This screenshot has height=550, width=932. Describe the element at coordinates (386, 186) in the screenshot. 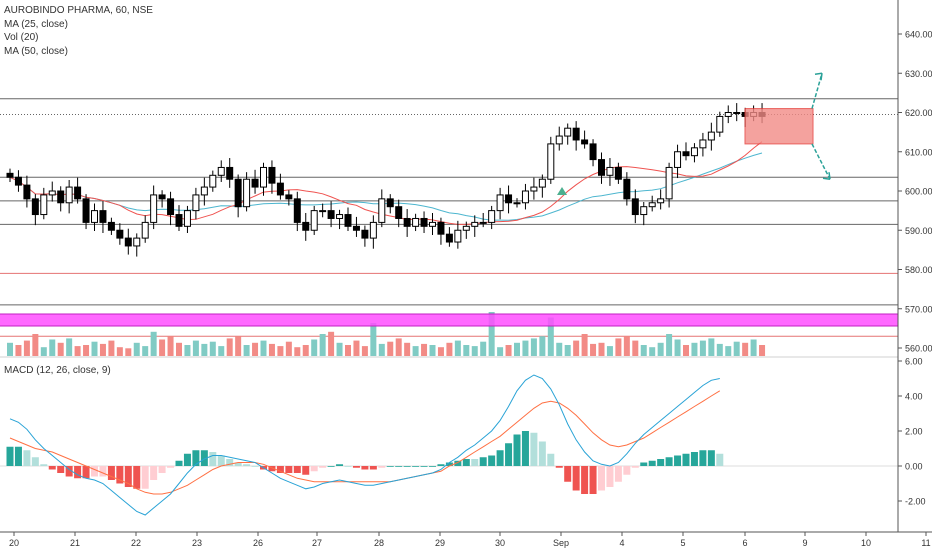

I see `ma50-line` at that location.